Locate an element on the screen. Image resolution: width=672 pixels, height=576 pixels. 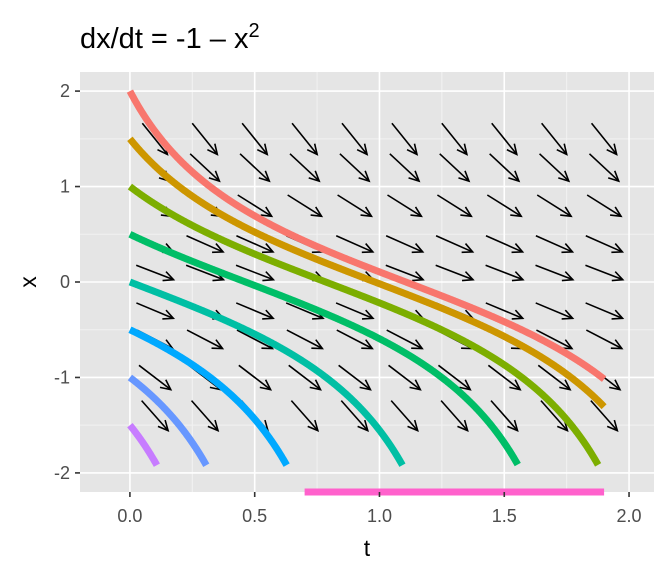
y-axis-title: x is located at coordinates (28, 282).